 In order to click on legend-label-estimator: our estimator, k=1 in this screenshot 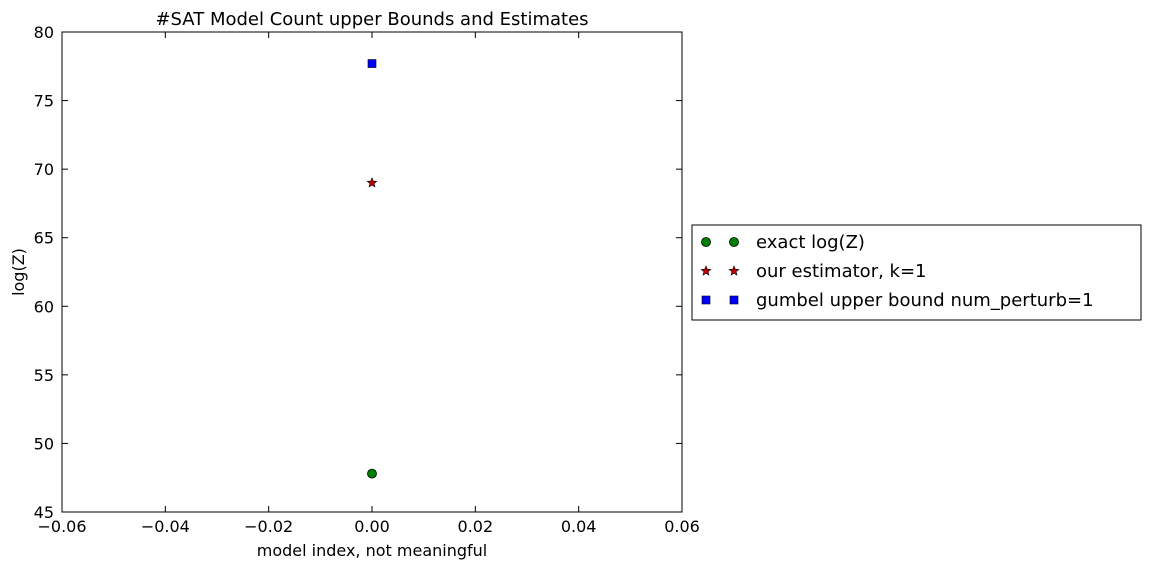, I will do `click(841, 271)`.